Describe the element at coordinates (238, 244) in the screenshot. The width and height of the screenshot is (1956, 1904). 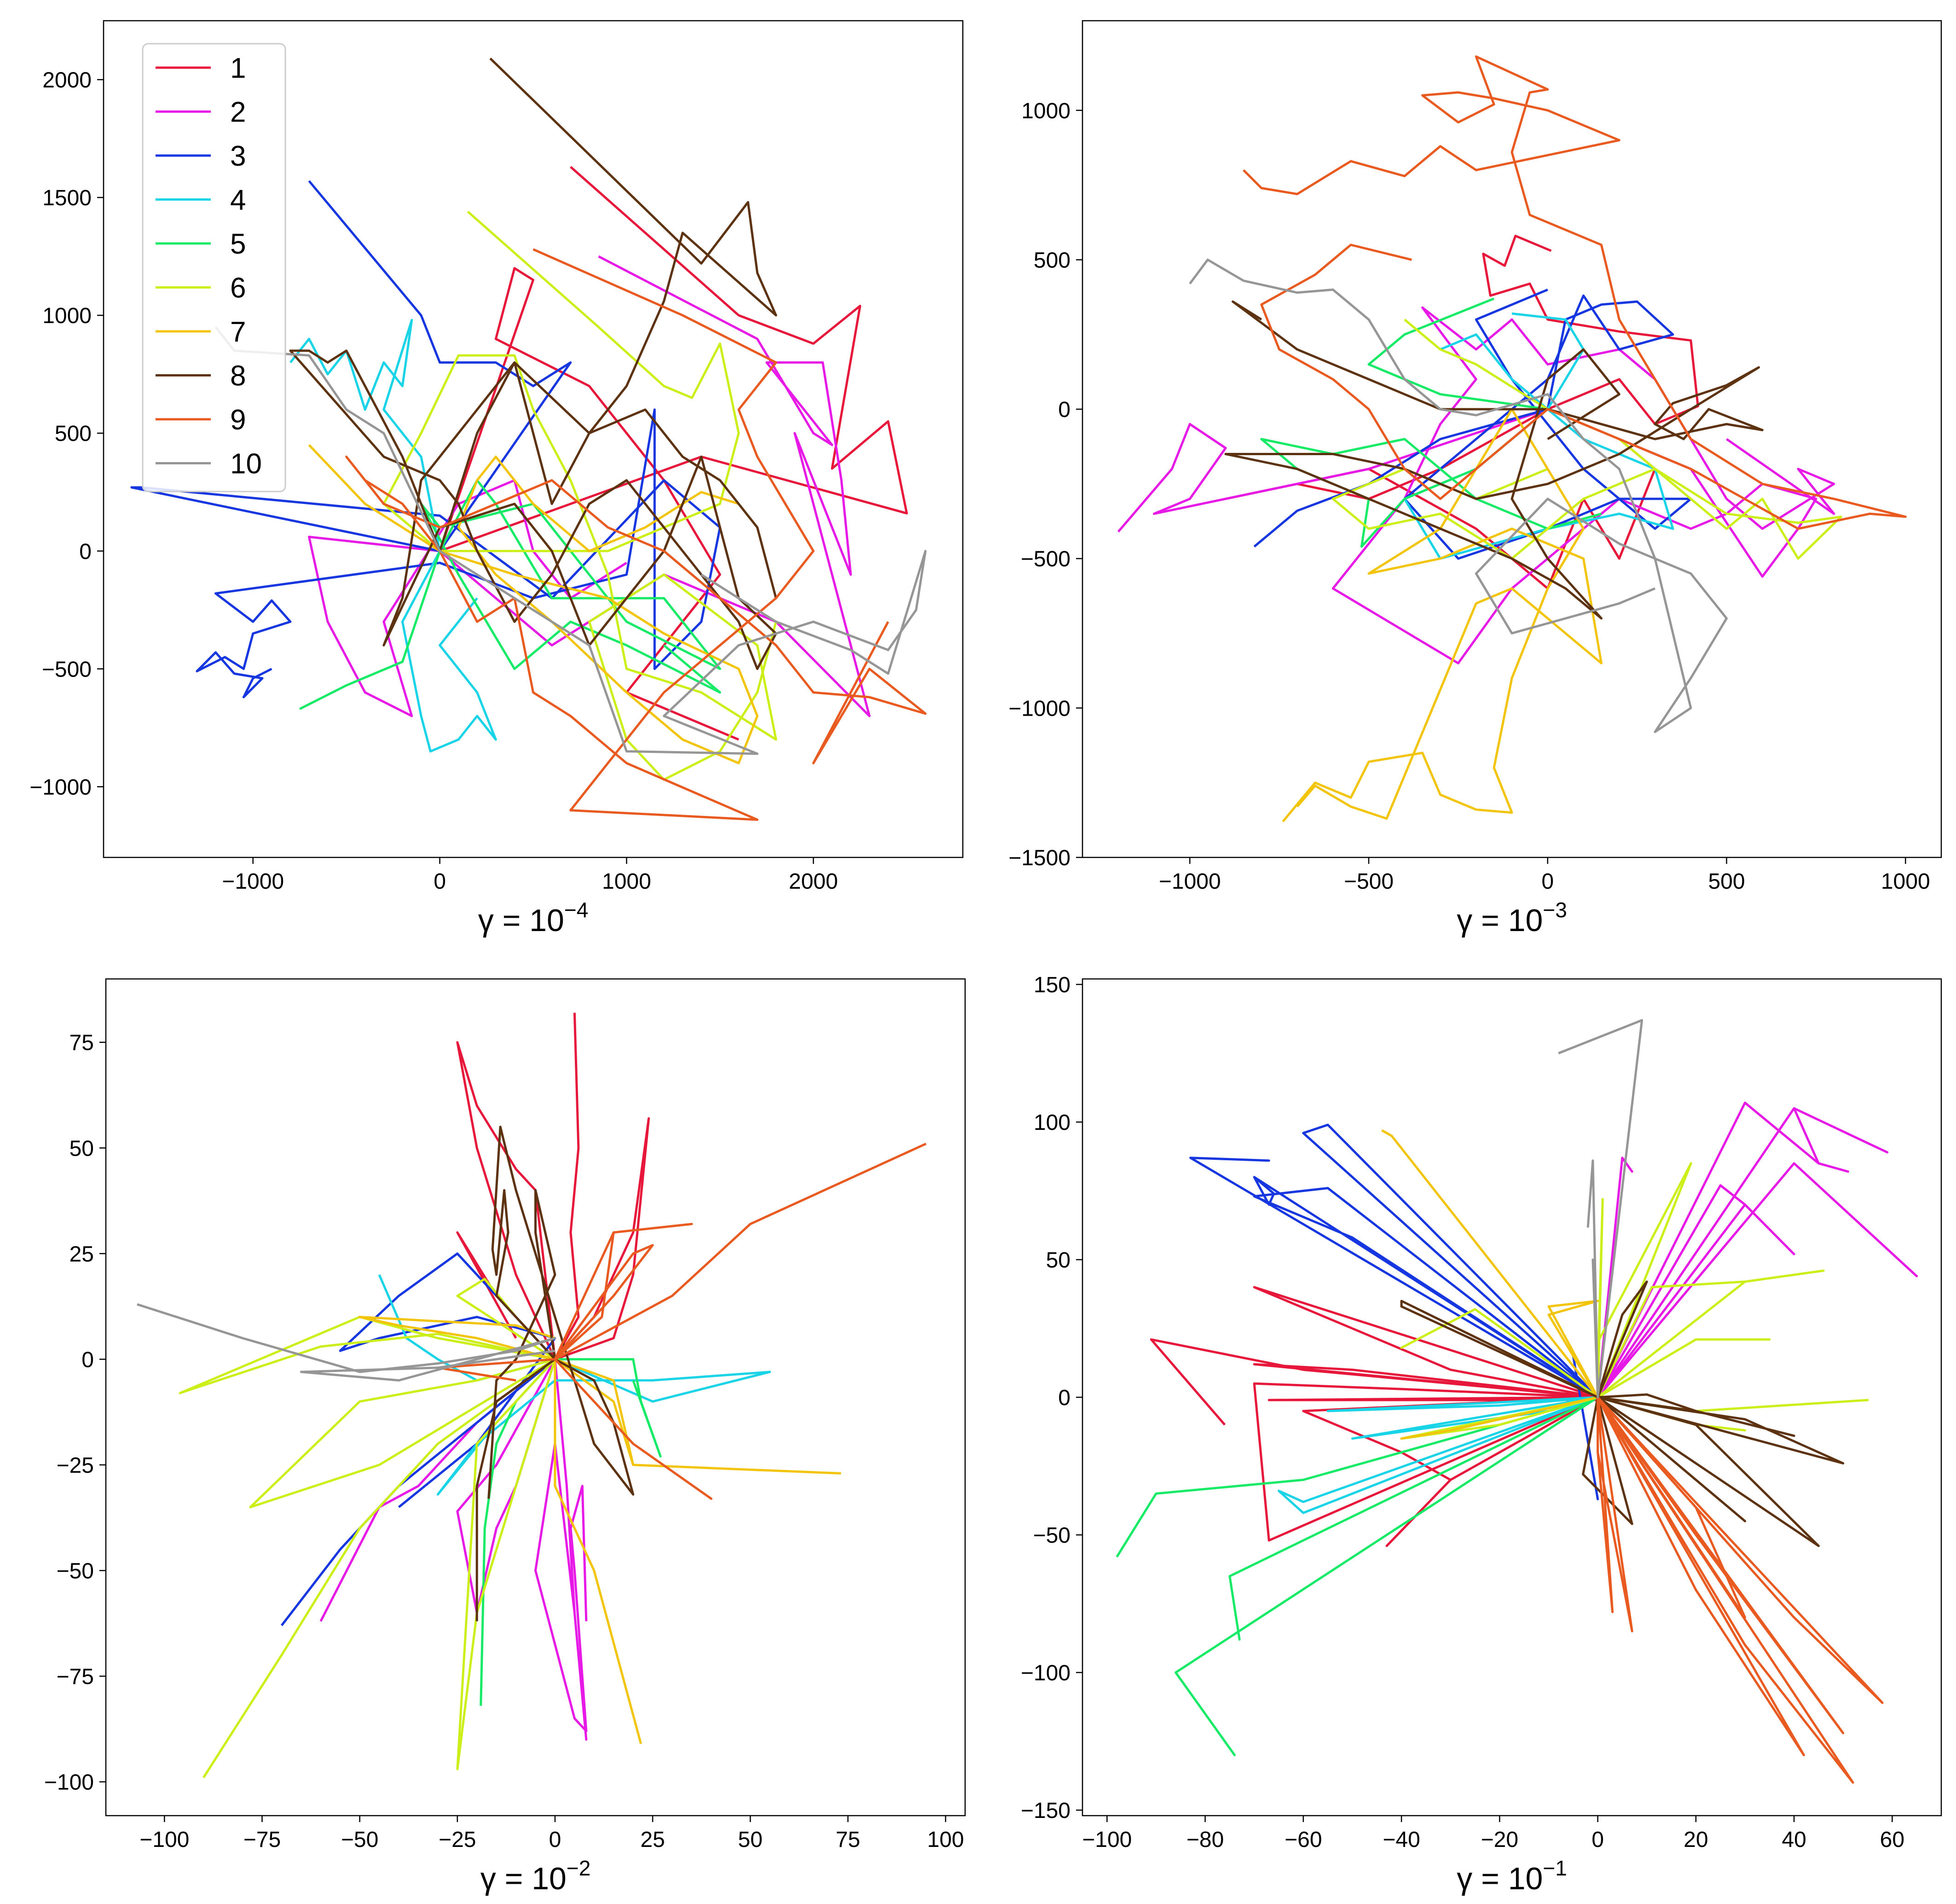
I see `legend-label-5: 5` at that location.